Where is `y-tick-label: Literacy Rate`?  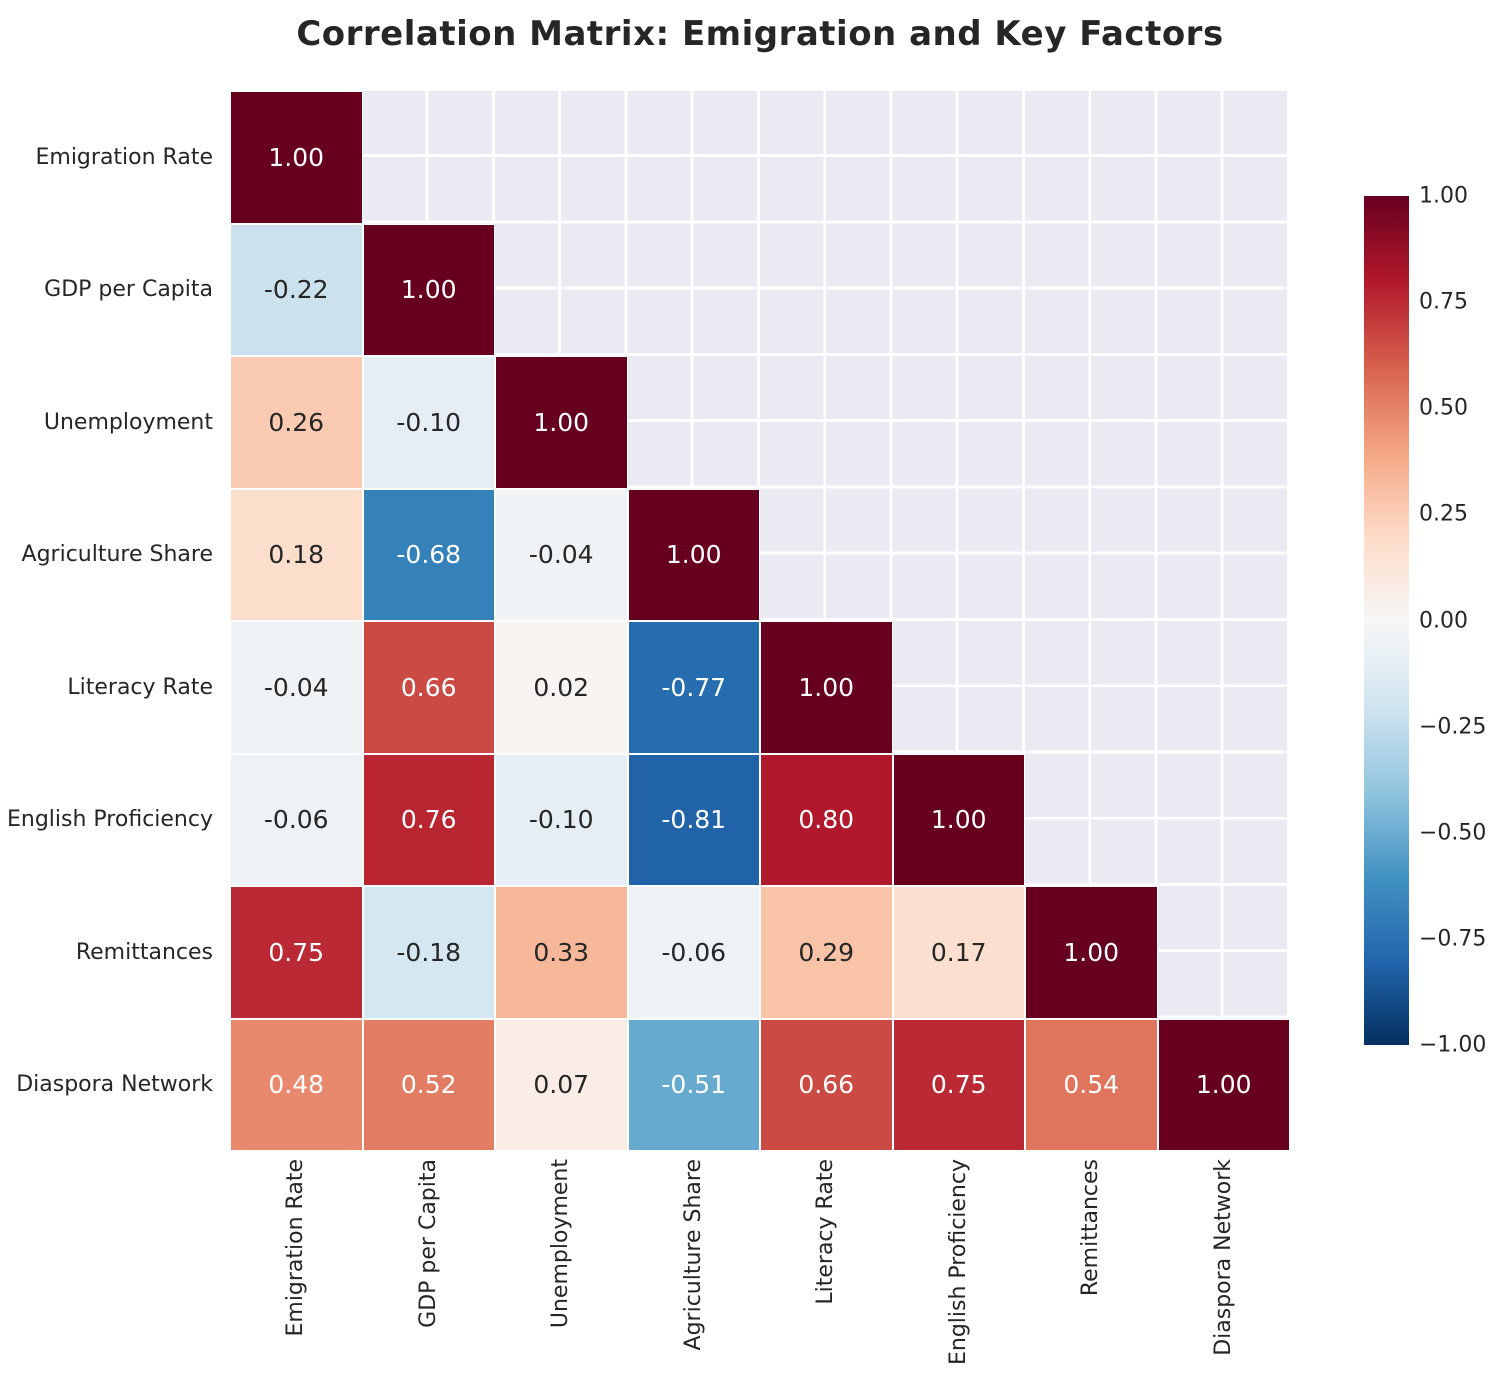 y-tick-label: Literacy Rate is located at coordinates (140, 687).